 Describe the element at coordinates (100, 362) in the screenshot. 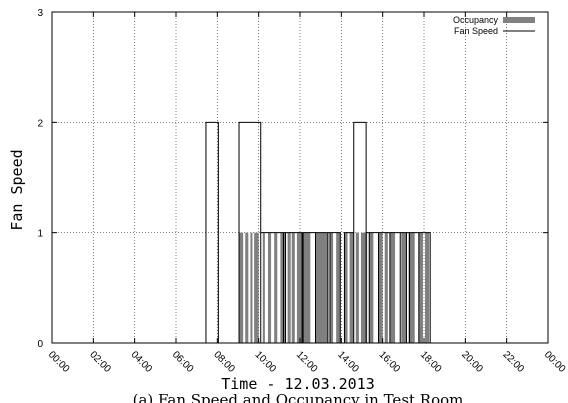

I see `x-tick-label: 02:00` at that location.